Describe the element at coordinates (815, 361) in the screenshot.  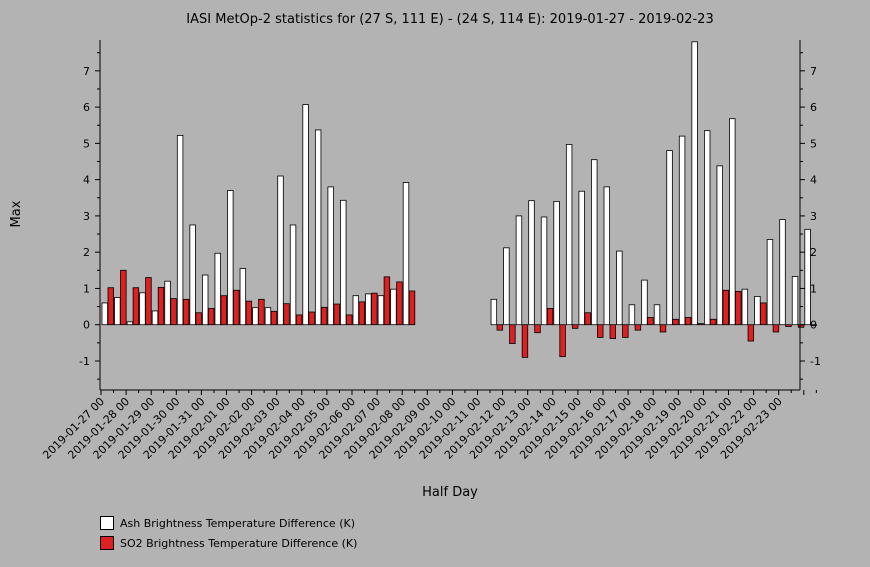
I see `y-tick-label-right: -1` at that location.